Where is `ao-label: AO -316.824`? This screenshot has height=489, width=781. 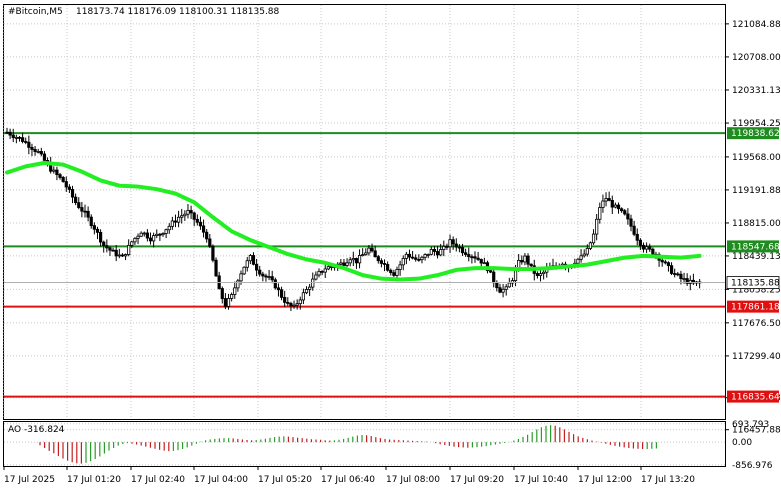 ao-label: AO -316.824 is located at coordinates (36, 430).